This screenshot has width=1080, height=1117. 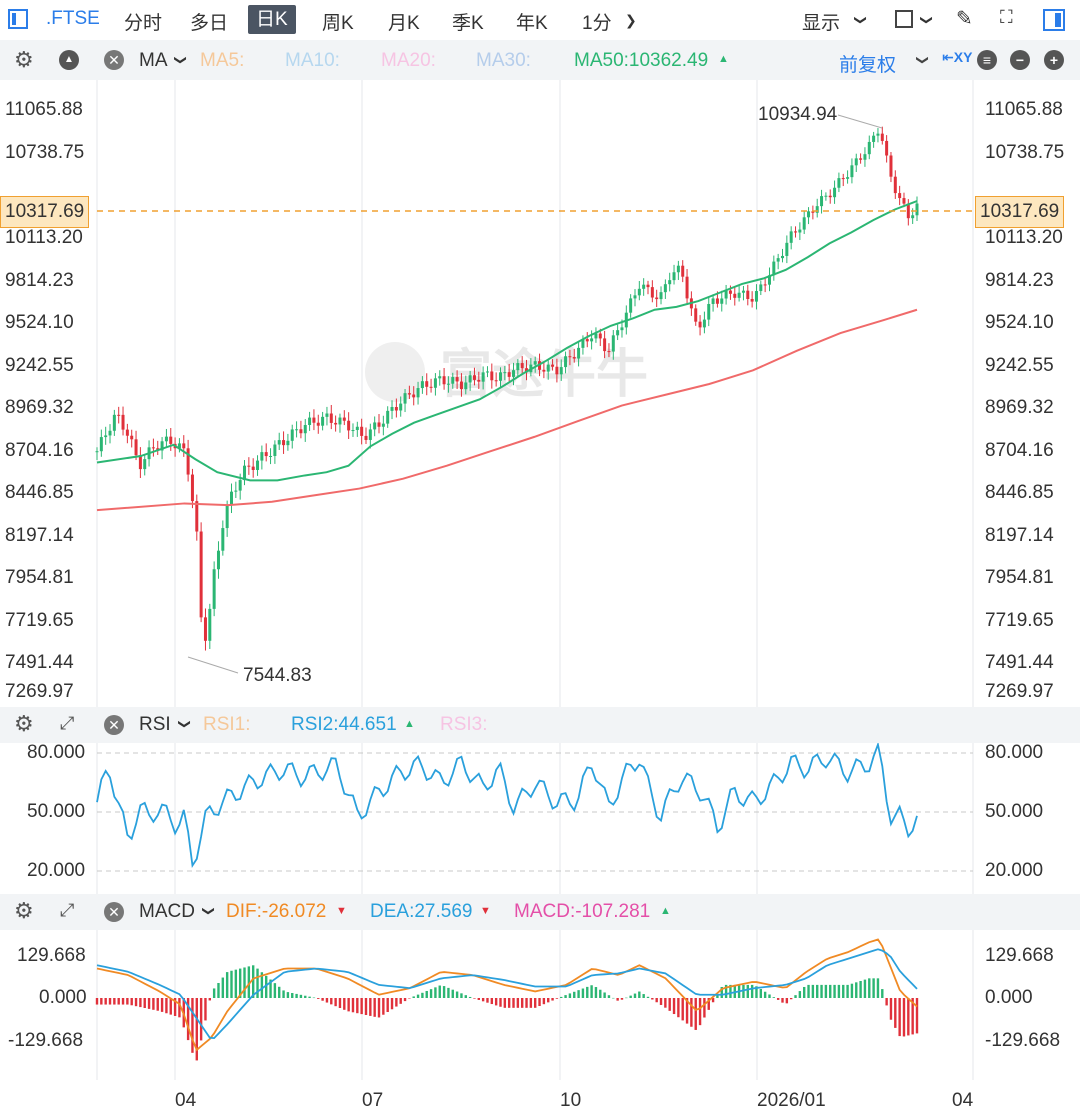 I want to click on fullscreen-icon: ⛶, so click(x=1006, y=17).